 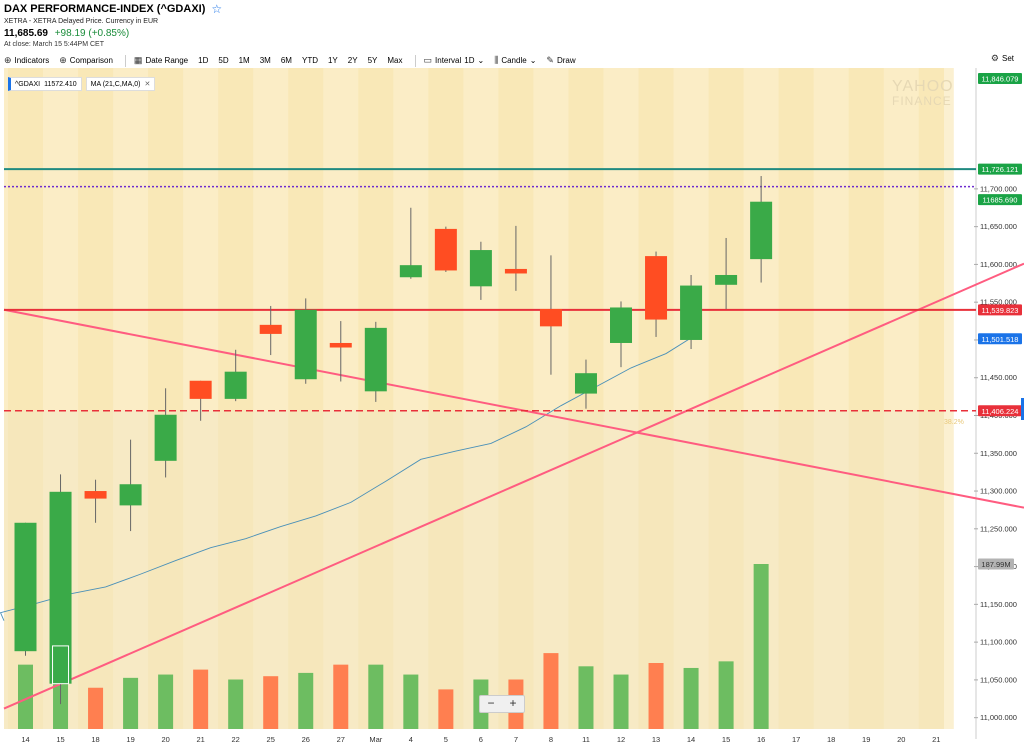 I want to click on x-tick-label: 12, so click(x=621, y=739).